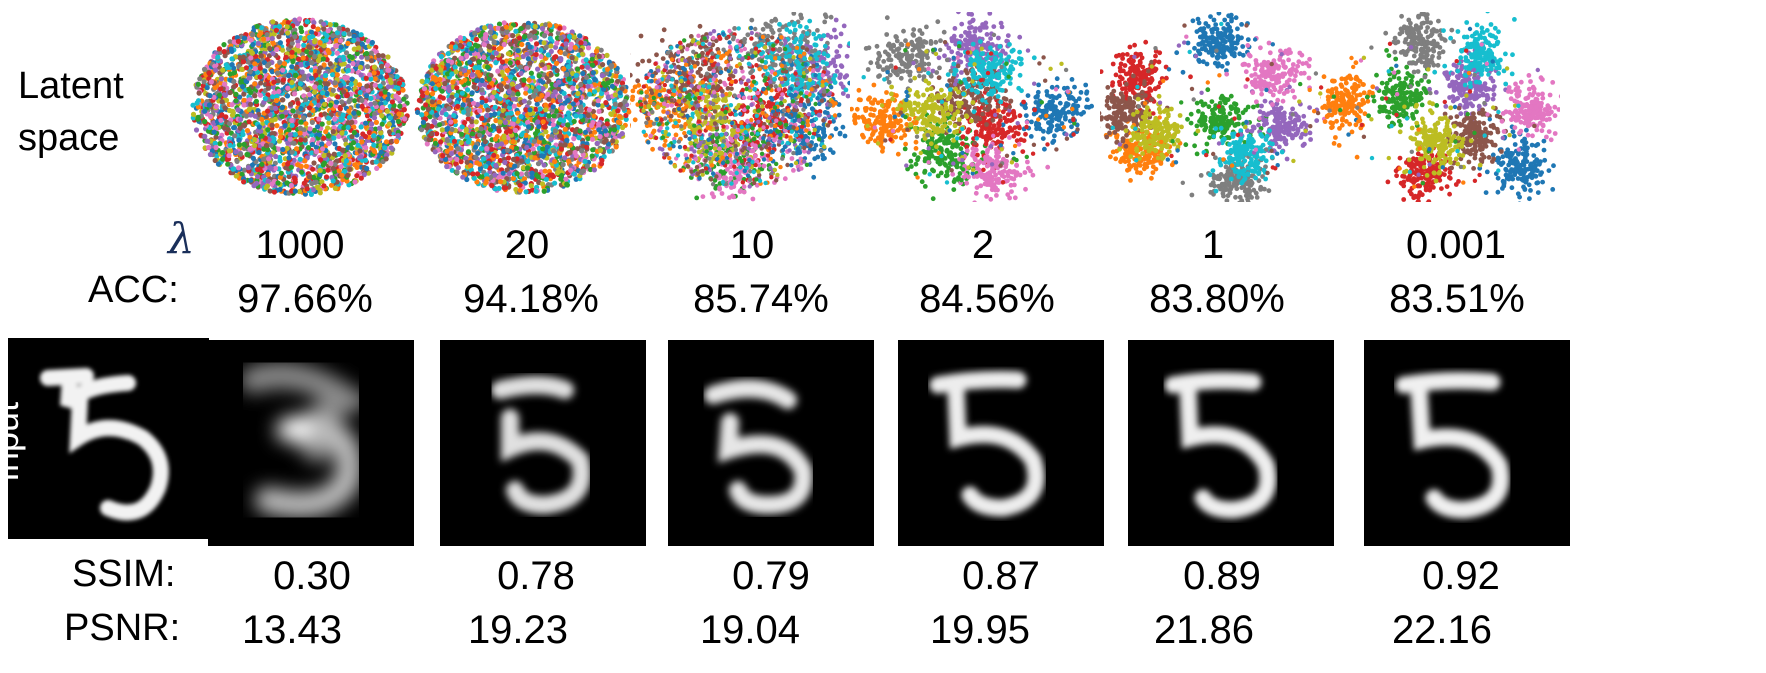 The height and width of the screenshot is (673, 1766). I want to click on lambda-value-4: 2, so click(983, 245).